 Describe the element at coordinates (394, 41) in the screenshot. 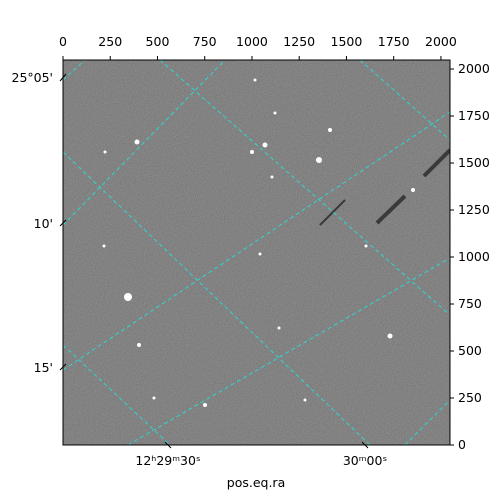

I see `x-tick-label: 1750` at that location.